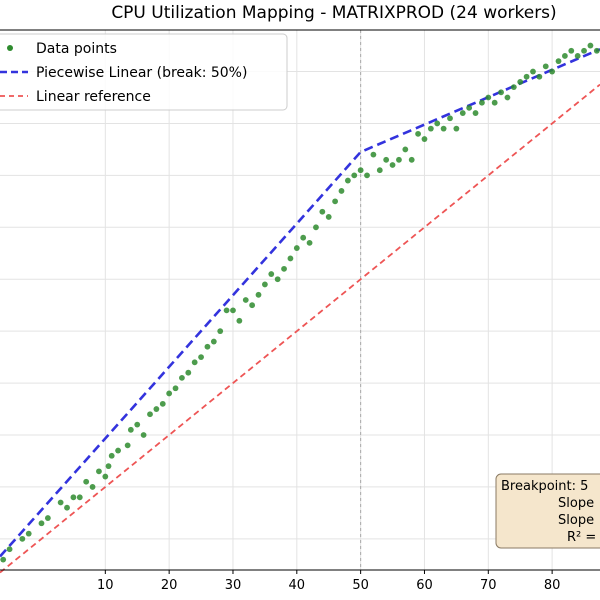 This screenshot has width=600, height=600. Describe the element at coordinates (169, 585) in the screenshot. I see `x-tick-label: 20` at that location.